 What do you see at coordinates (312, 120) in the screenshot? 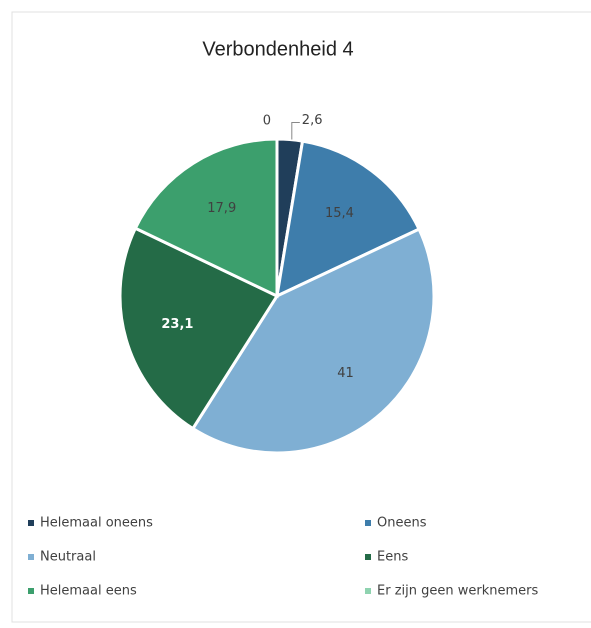
I see `data-label: 2,6` at bounding box center [312, 120].